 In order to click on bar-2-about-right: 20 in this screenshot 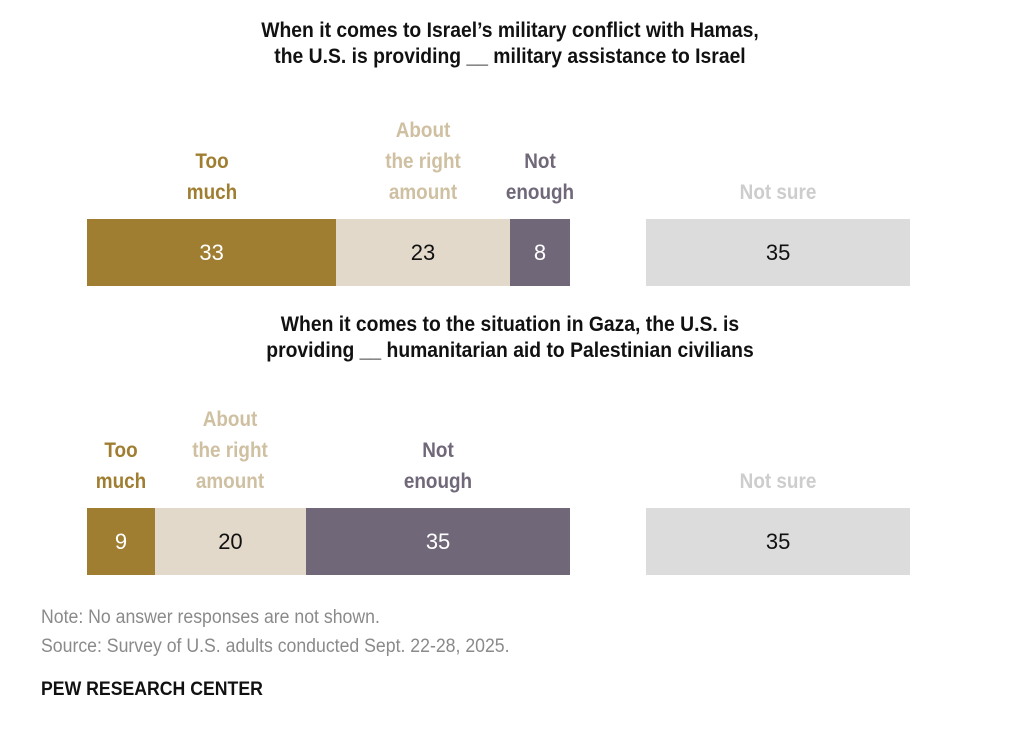, I will do `click(230, 541)`.